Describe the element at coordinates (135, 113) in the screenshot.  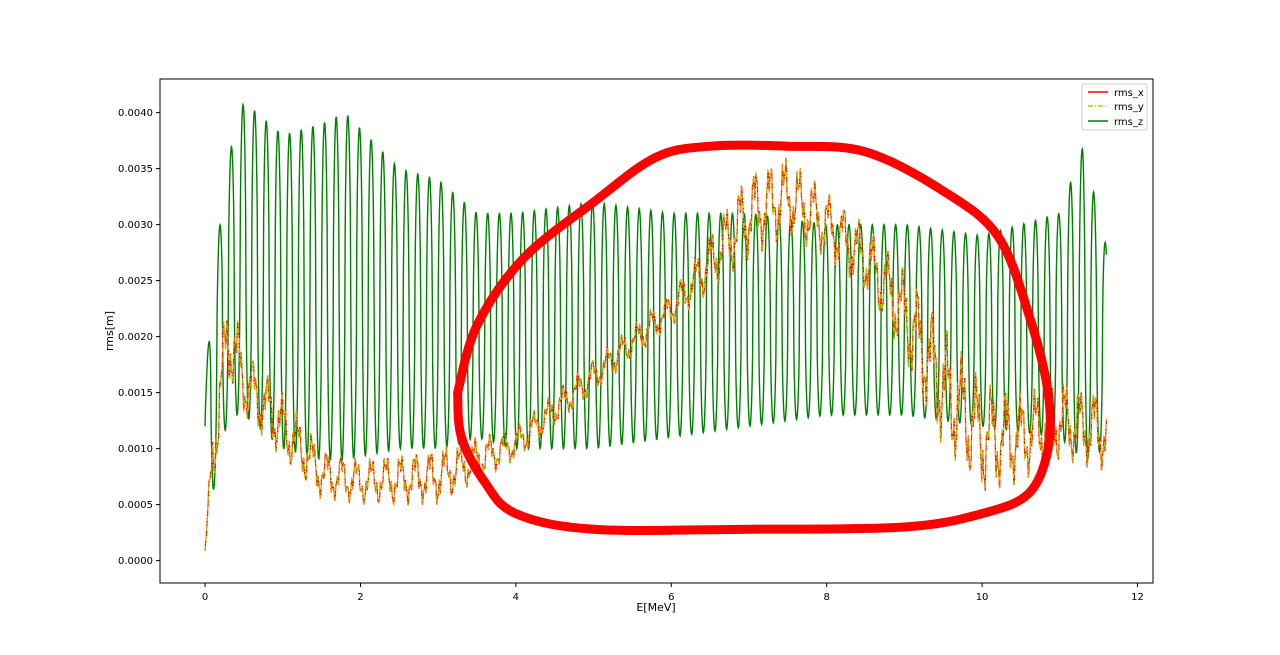
I see `y-tick-label: 0.0040` at that location.